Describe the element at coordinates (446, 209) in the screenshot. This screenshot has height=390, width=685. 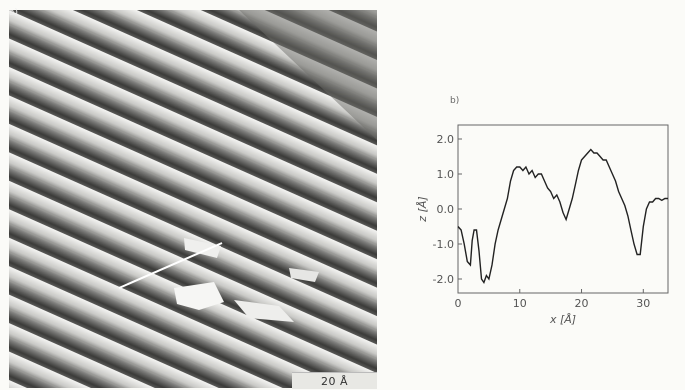
I see `y-tick-label: 0.0` at that location.